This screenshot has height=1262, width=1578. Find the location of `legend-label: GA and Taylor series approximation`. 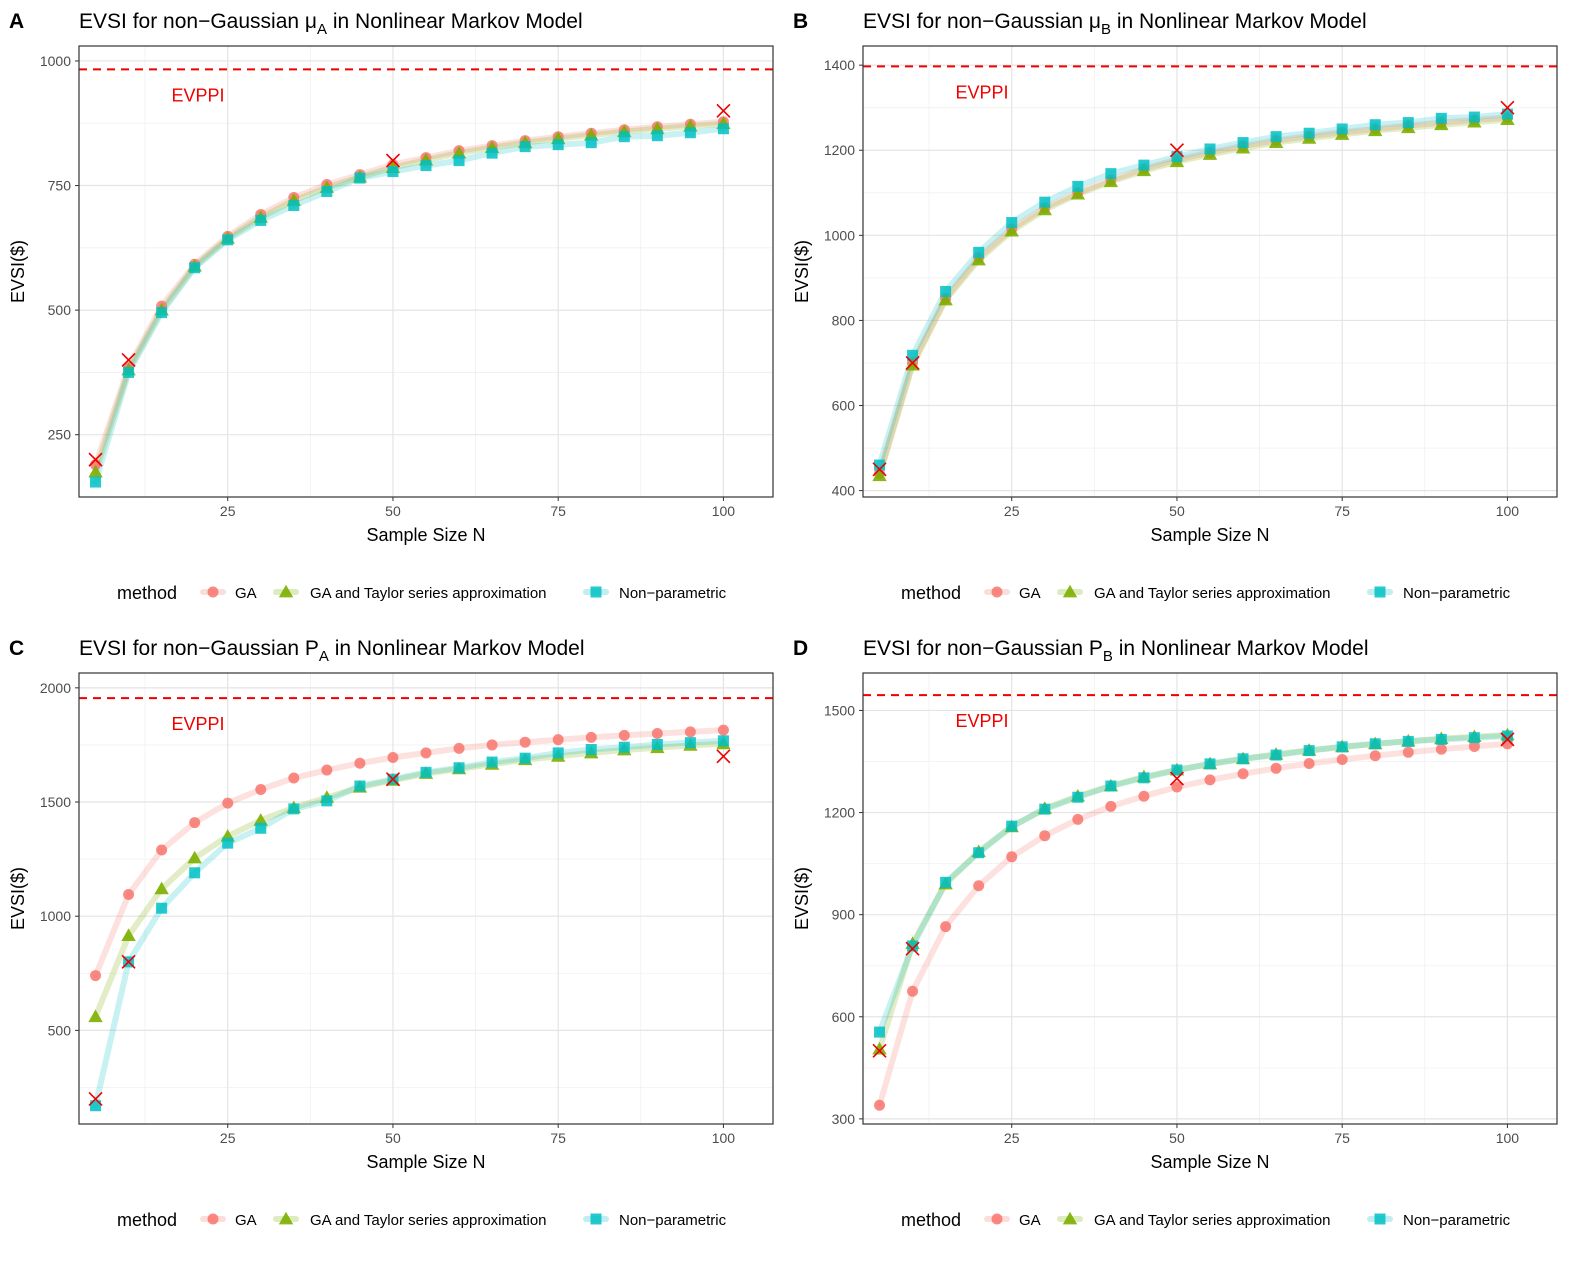

legend-label: GA and Taylor series approximation is located at coordinates (1212, 593).